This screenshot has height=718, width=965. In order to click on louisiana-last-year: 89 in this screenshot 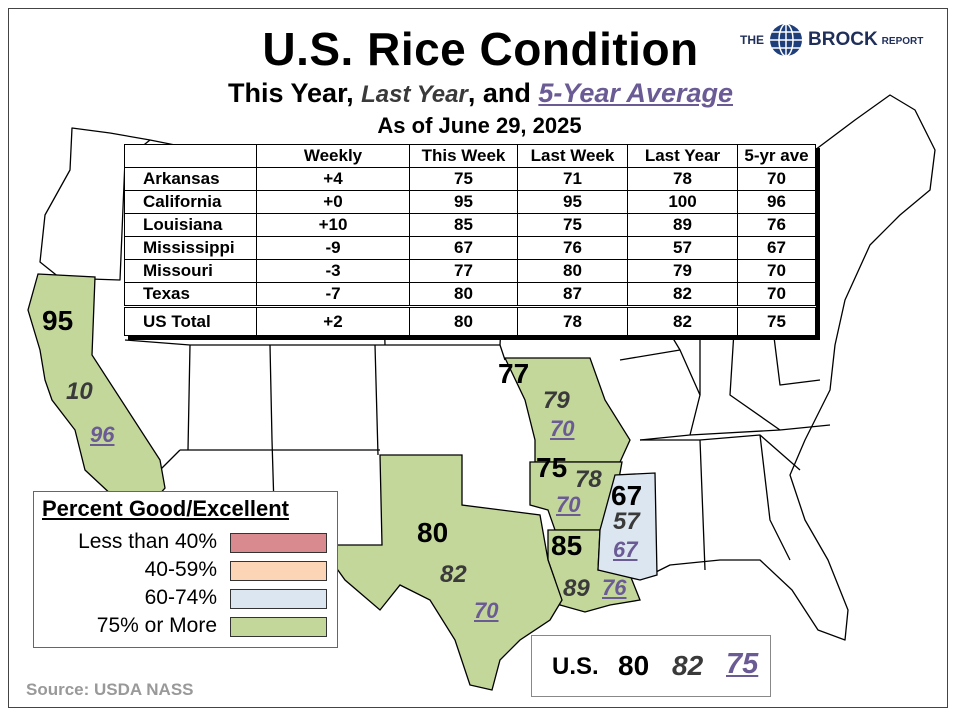, I will do `click(576, 588)`.